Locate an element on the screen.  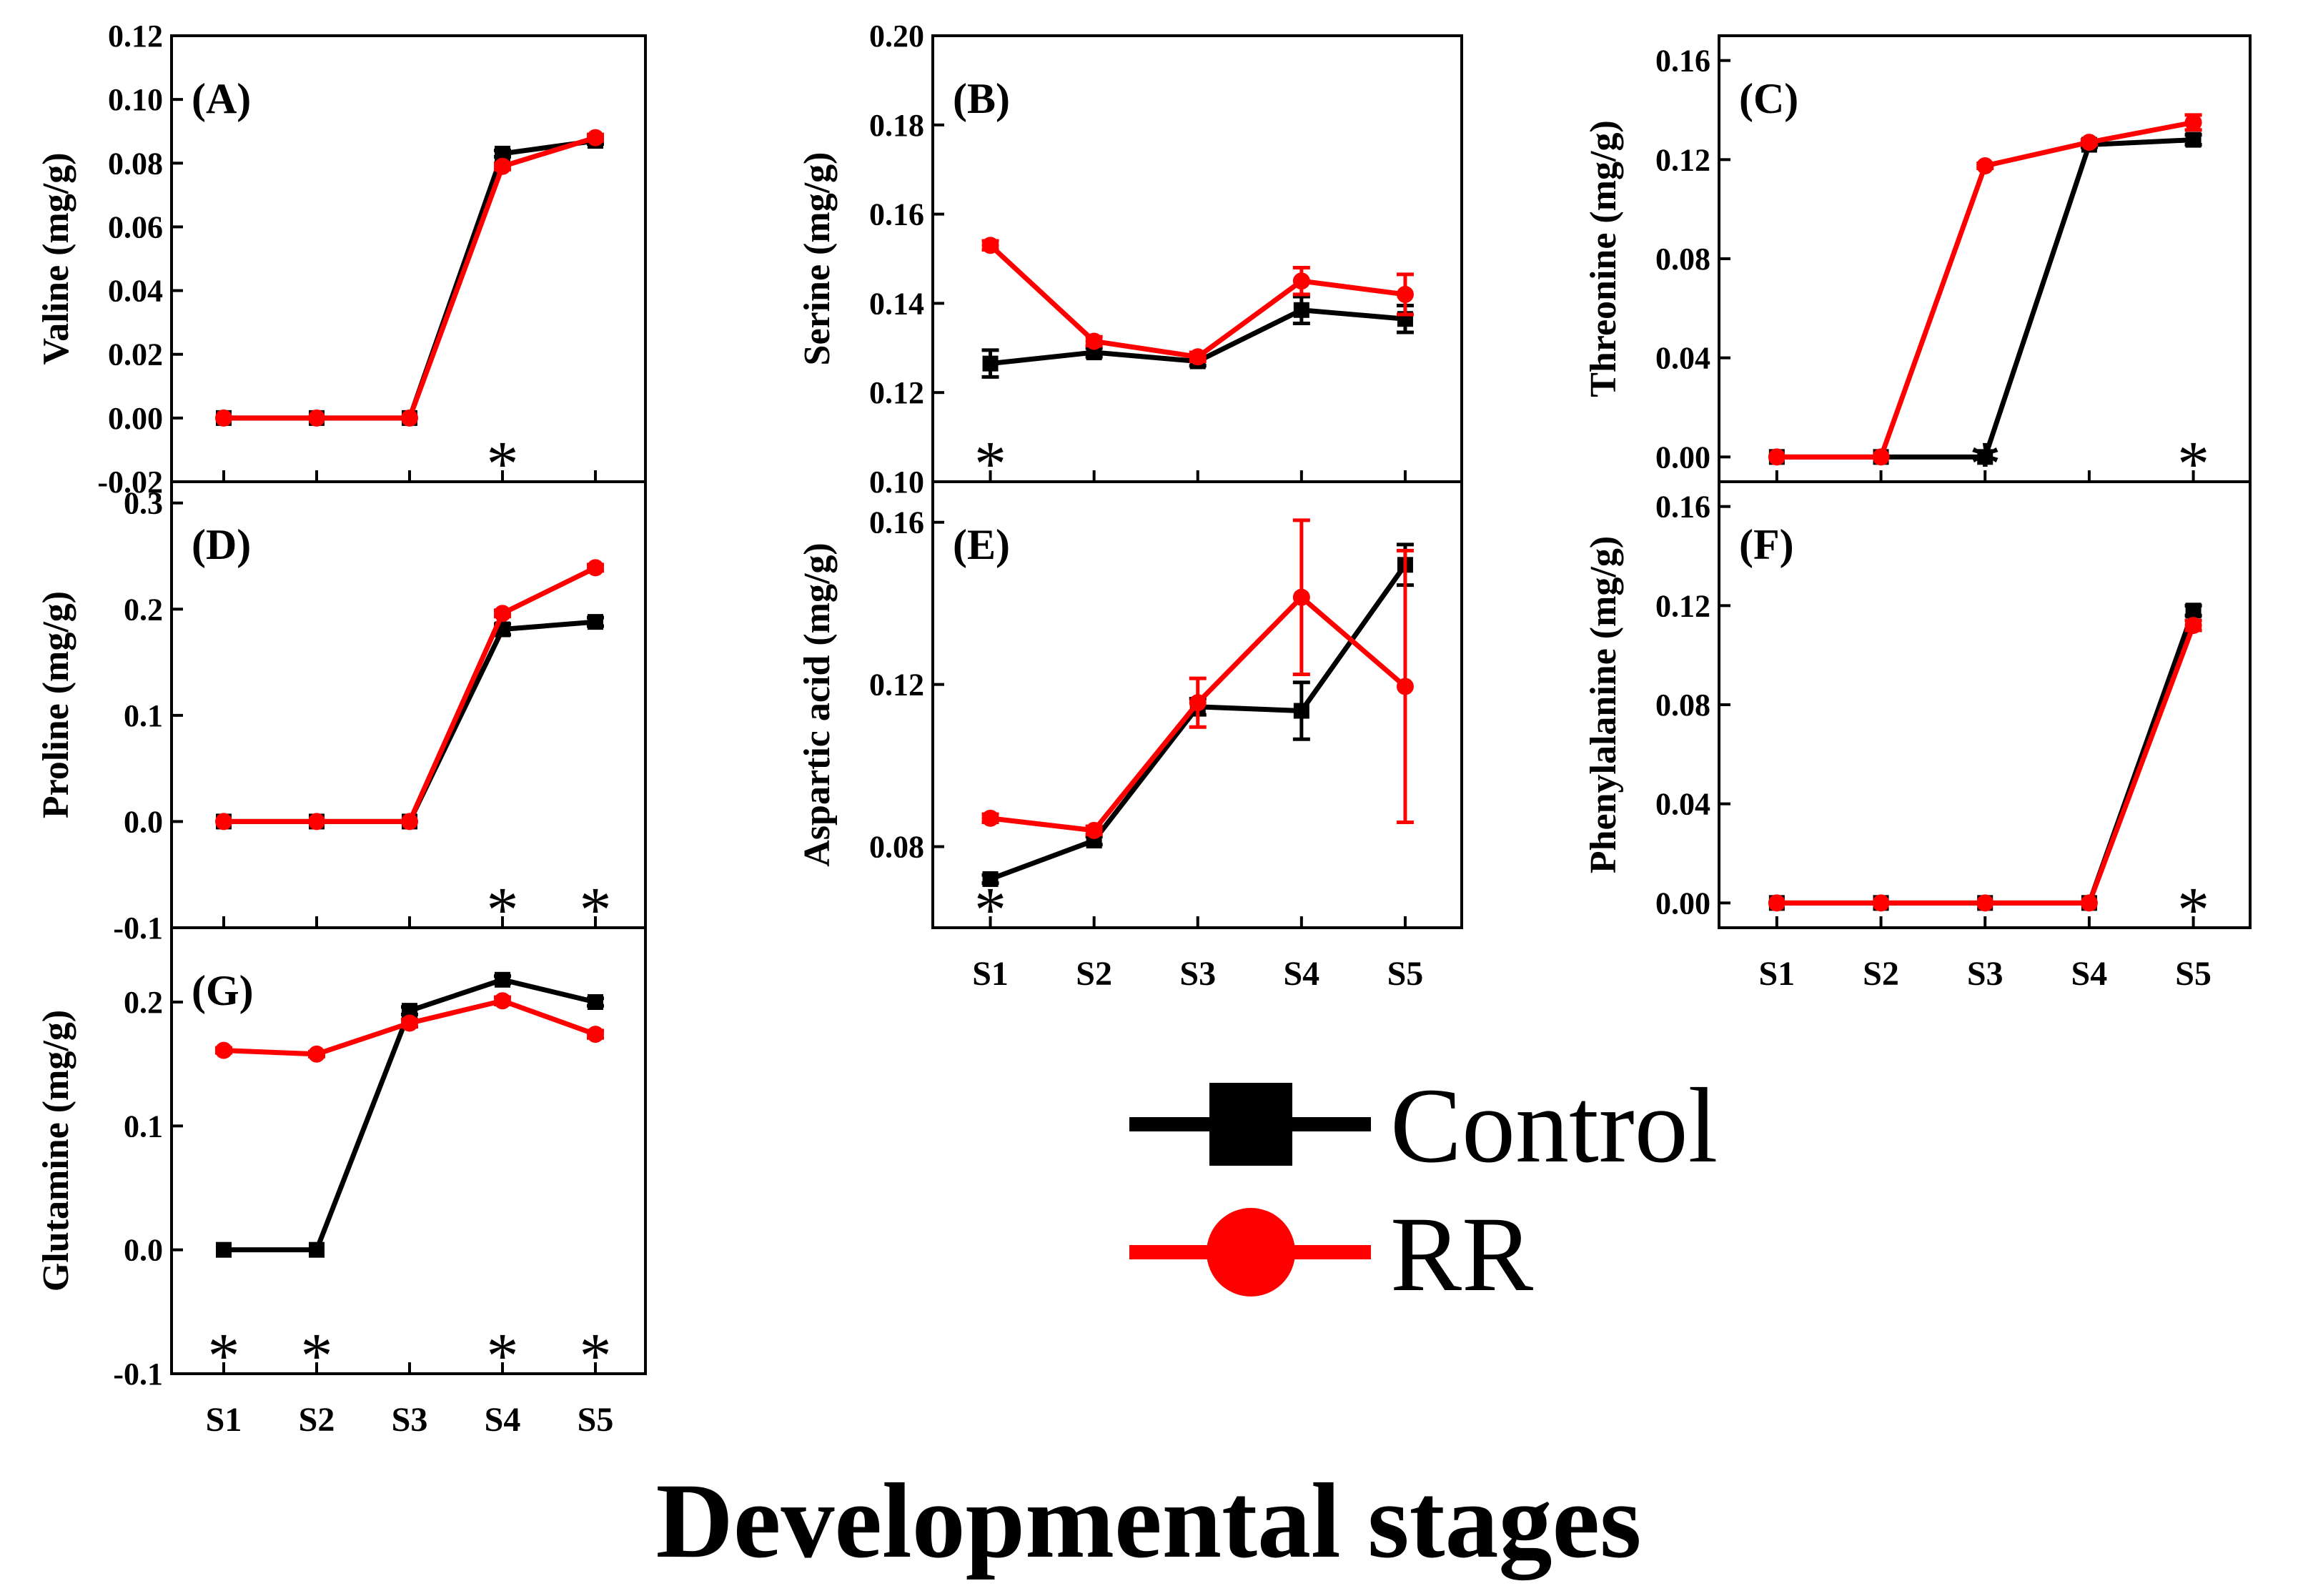
y-axis-label: Valine (mg/g) is located at coordinates (56, 258).